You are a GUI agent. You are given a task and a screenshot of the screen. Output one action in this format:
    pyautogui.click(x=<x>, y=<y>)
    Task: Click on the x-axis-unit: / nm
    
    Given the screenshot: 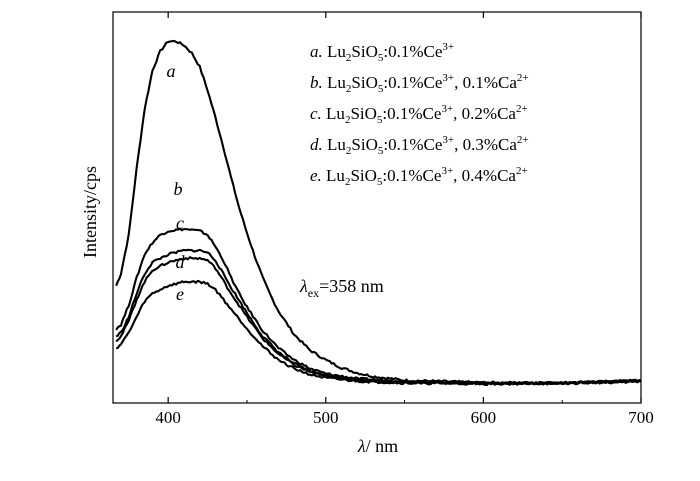 What is the action you would take?
    pyautogui.click(x=382, y=446)
    